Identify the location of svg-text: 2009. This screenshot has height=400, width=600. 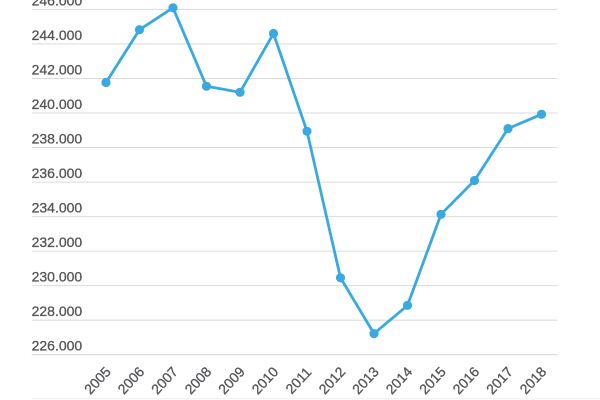
(231, 380).